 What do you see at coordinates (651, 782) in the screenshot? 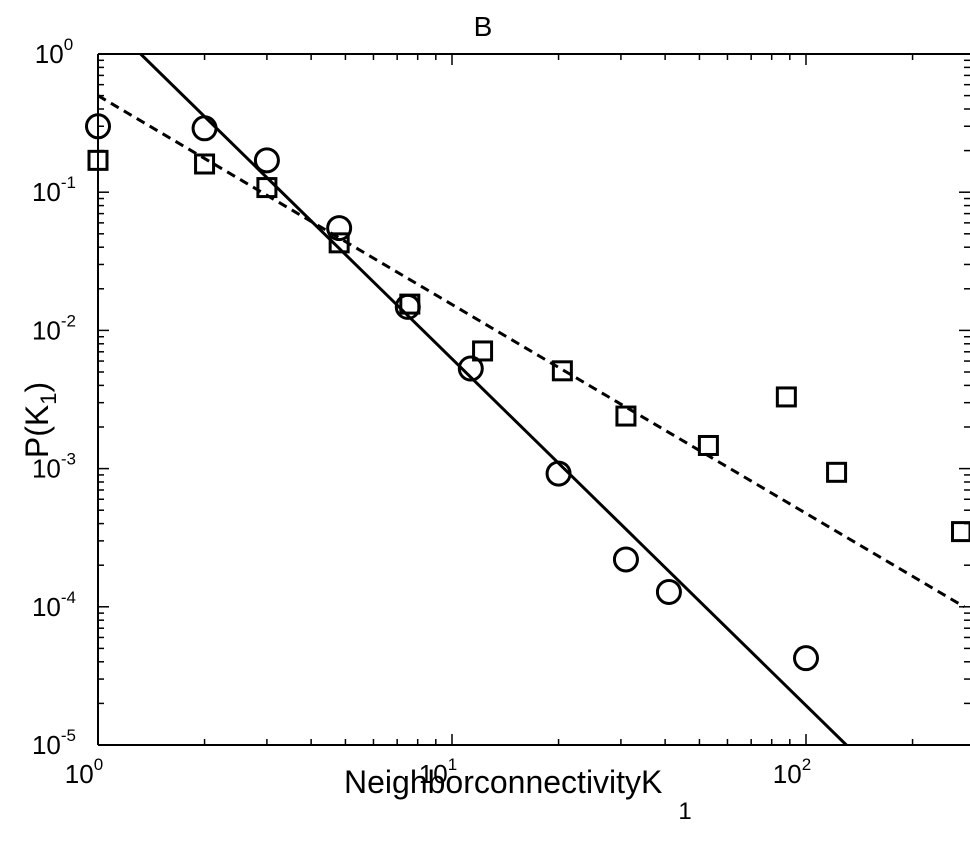
I see `x-axis-label-var: K` at bounding box center [651, 782].